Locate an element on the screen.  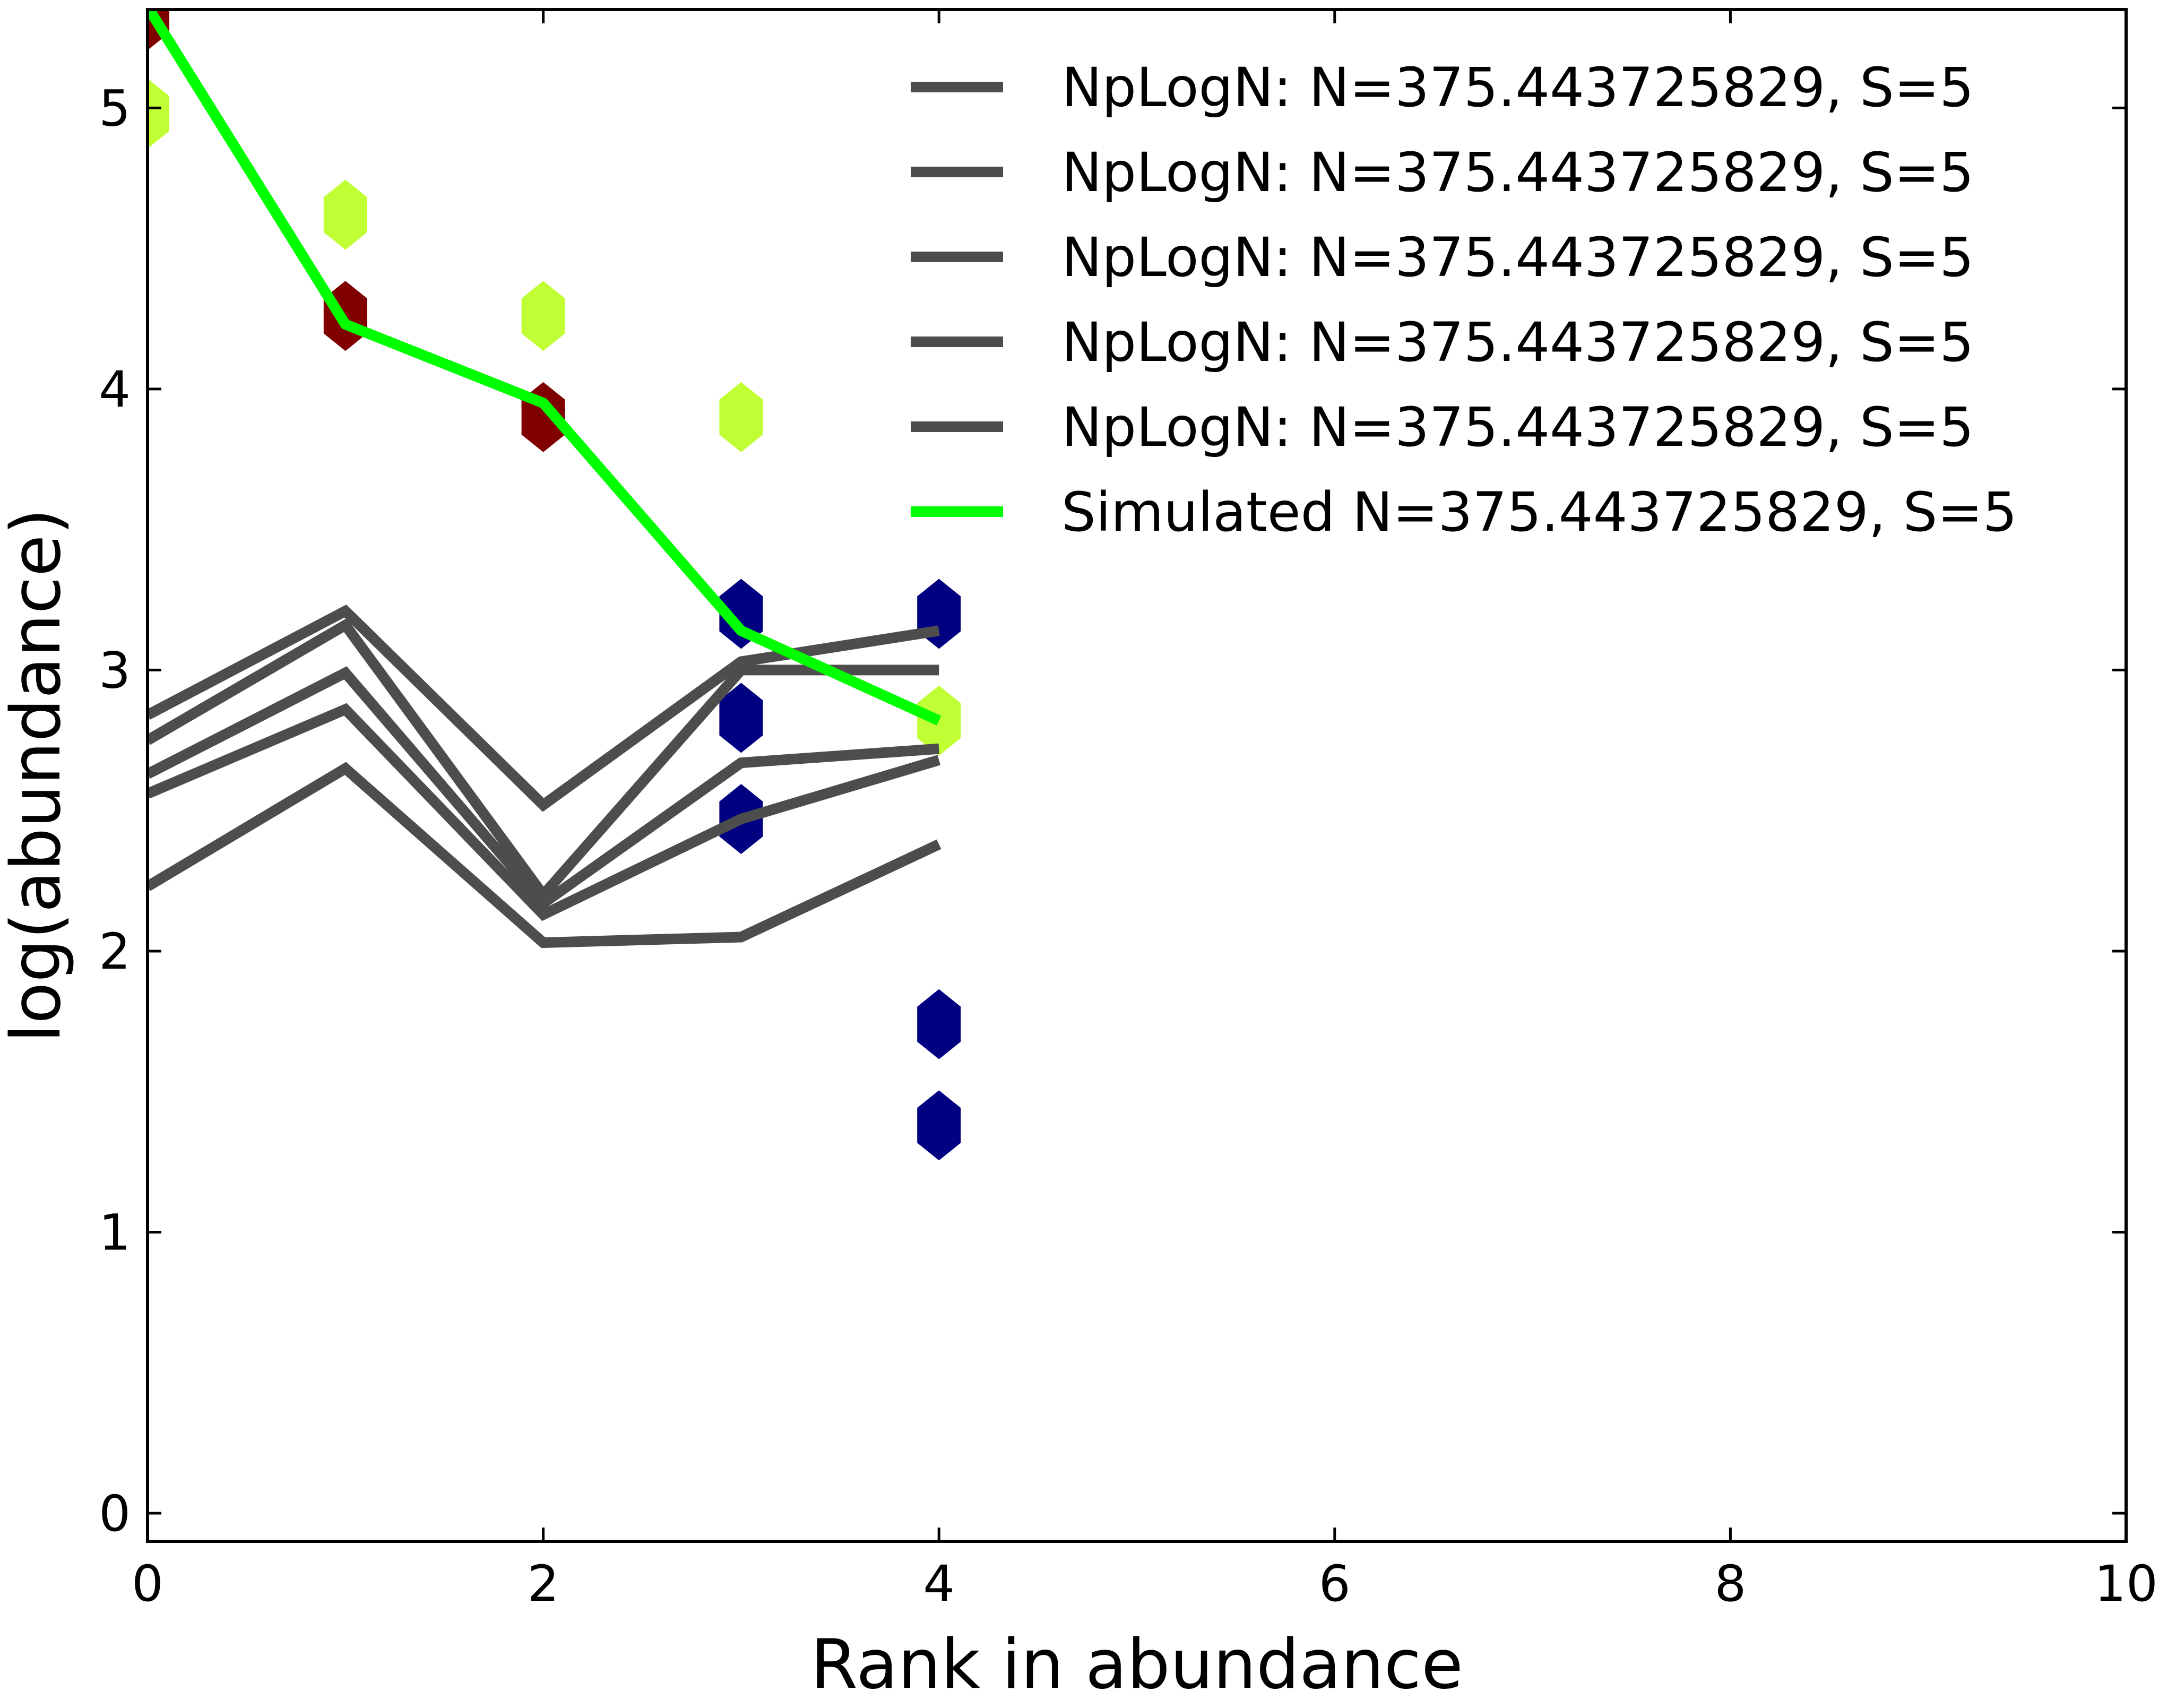
x-tick-label: 8 is located at coordinates (1730, 1584).